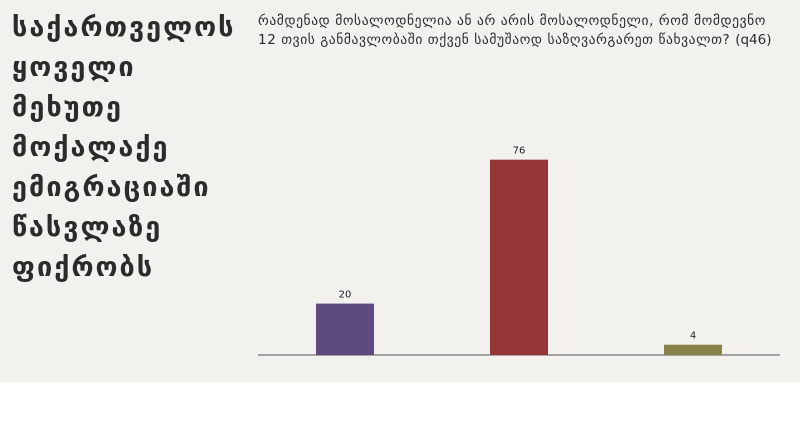 This screenshot has height=433, width=800. I want to click on bar-value-label-2: 76, so click(519, 151).